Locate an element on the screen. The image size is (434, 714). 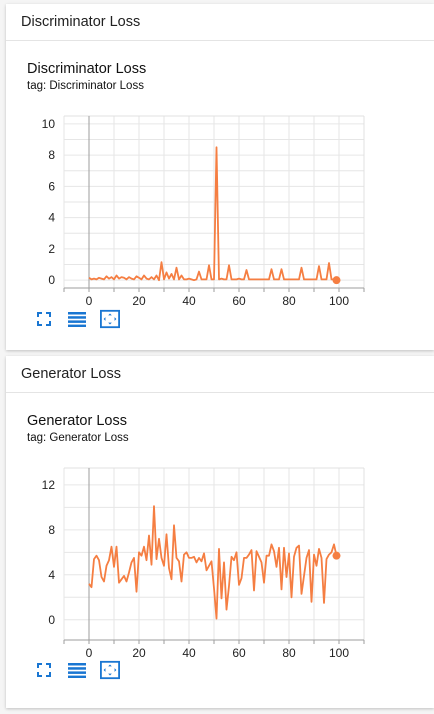
scalar-card: Discriminator Loss tag is located at coordinates (86, 77).